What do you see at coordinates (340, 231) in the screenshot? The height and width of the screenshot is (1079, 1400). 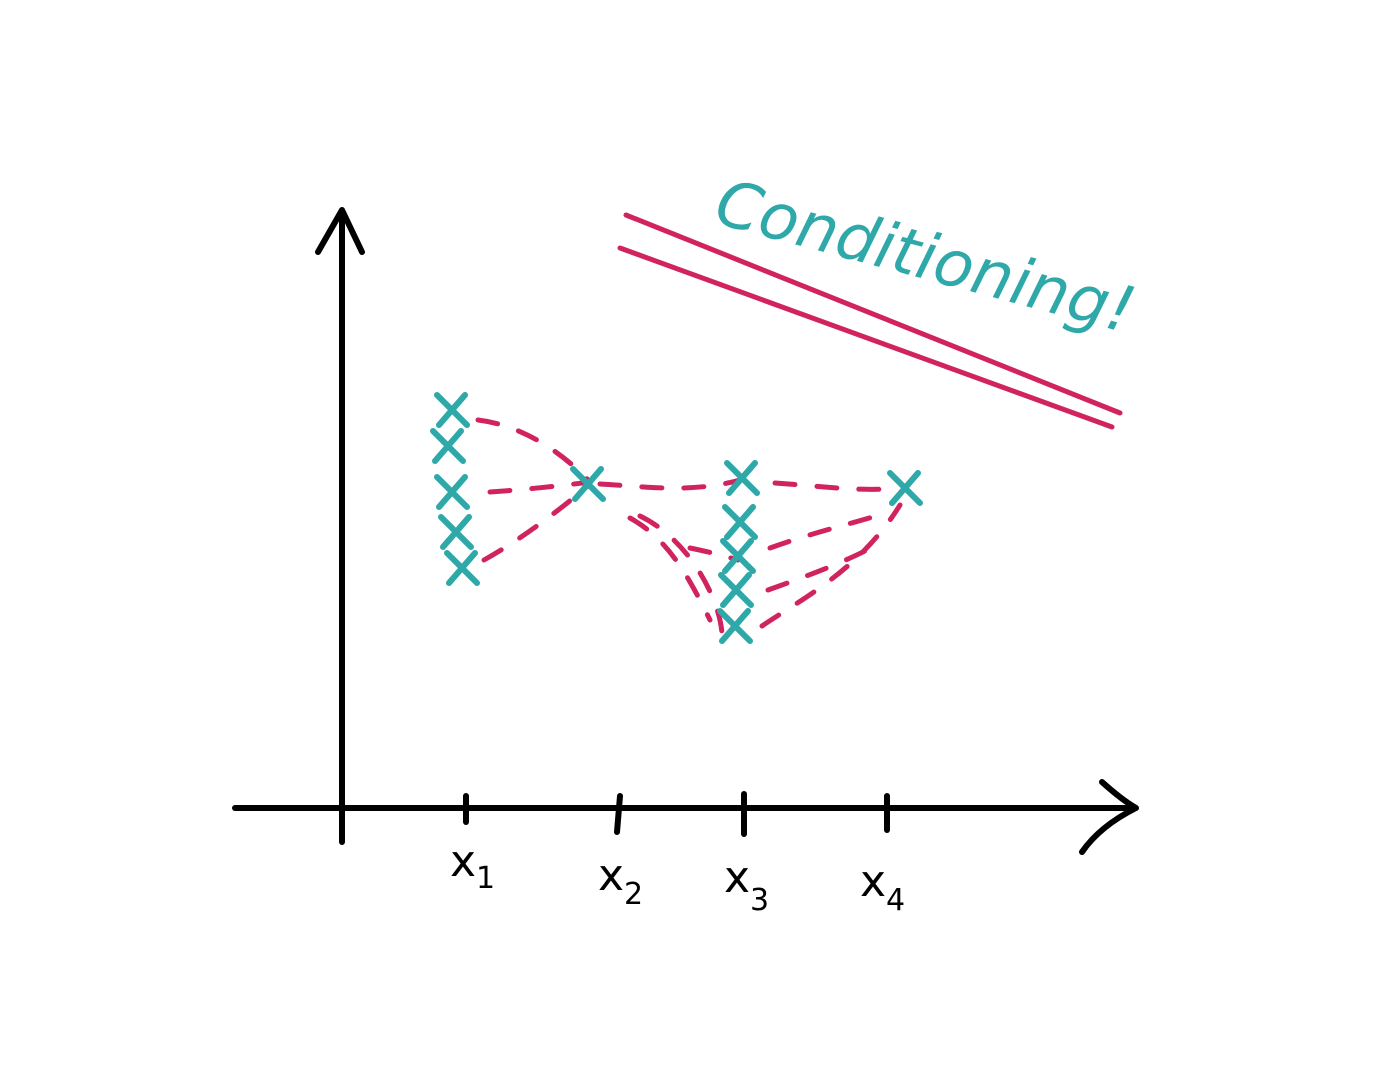 I see `y-axis-arrowhead` at bounding box center [340, 231].